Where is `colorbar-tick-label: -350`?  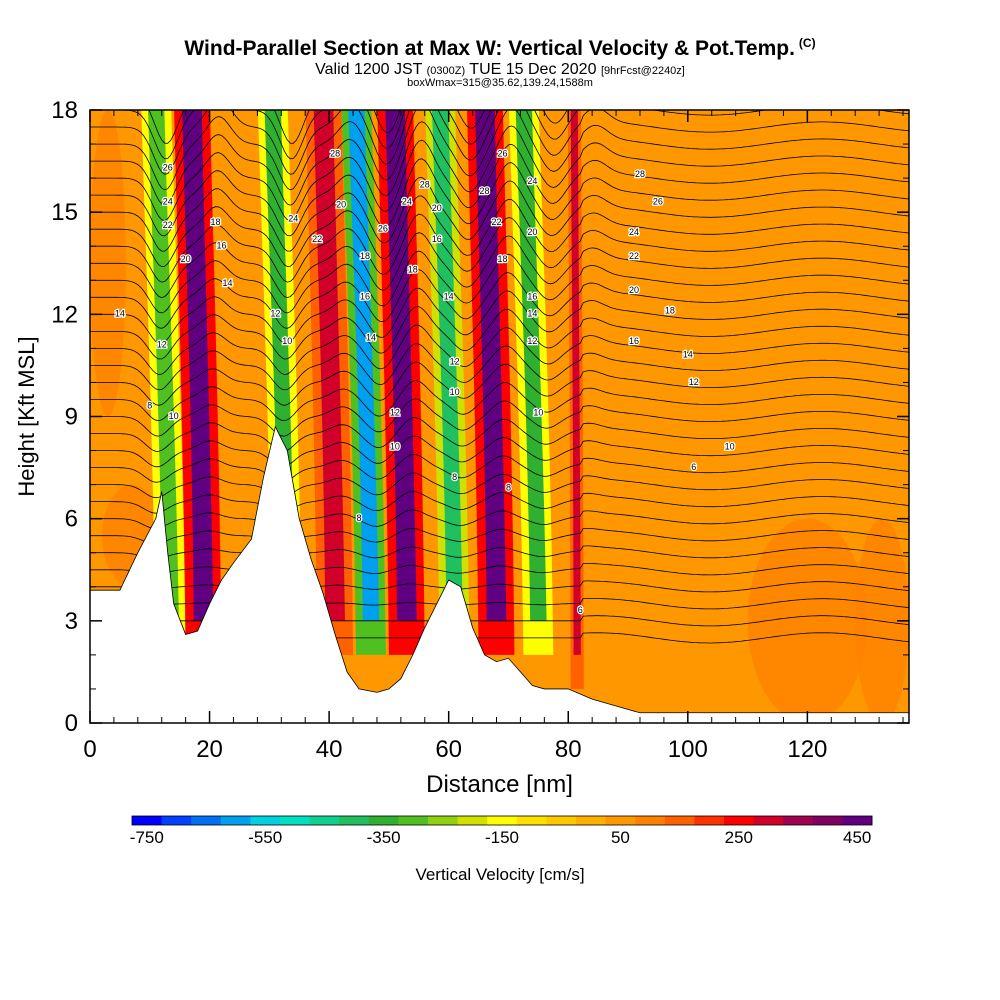
colorbar-tick-label: -350 is located at coordinates (384, 837).